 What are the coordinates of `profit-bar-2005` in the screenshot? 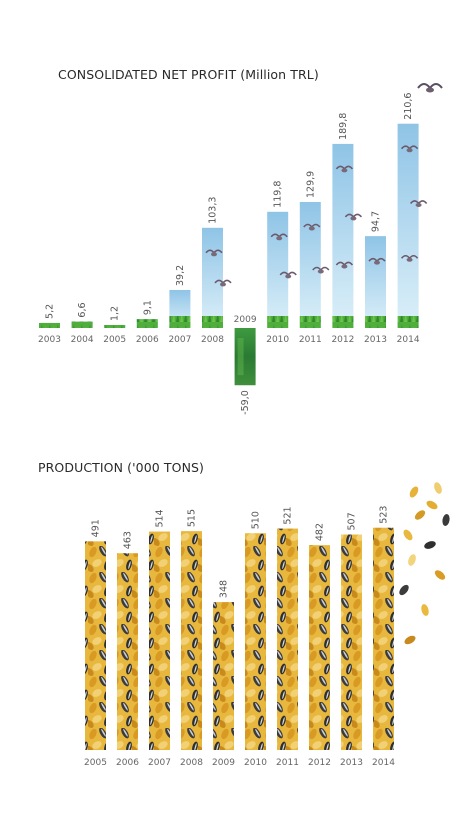 It's located at (115, 326).